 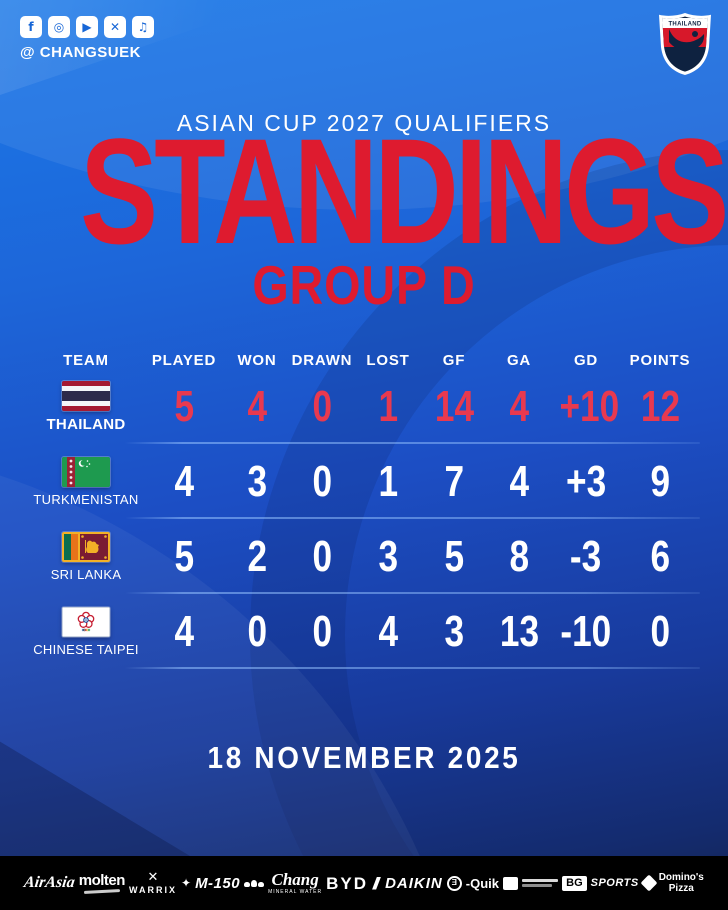 I want to click on stat-drawn: 0, so click(x=322, y=557).